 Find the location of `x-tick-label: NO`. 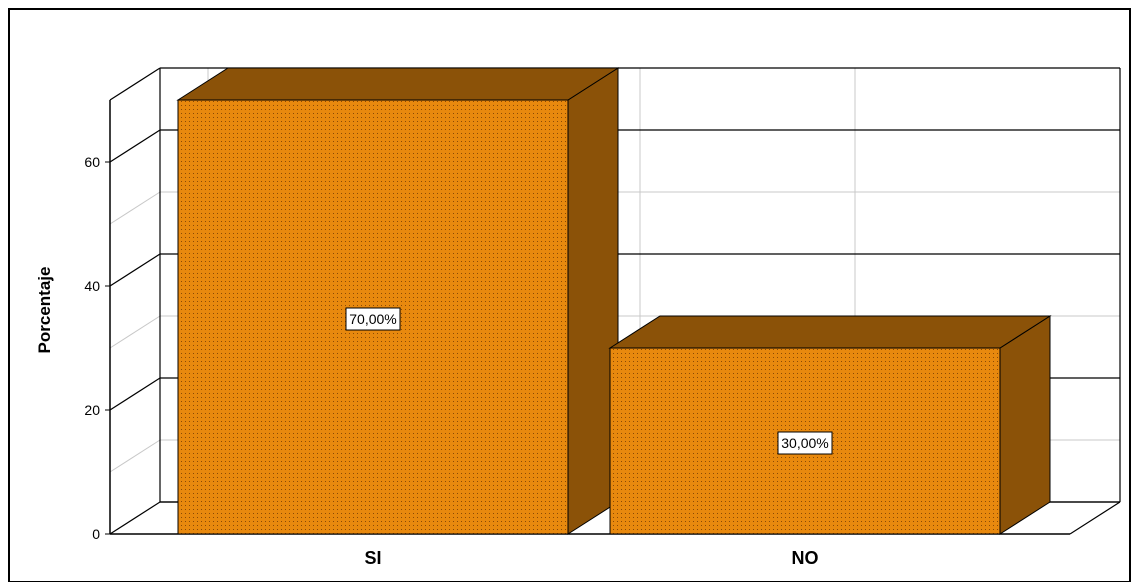

x-tick-label: NO is located at coordinates (805, 558).